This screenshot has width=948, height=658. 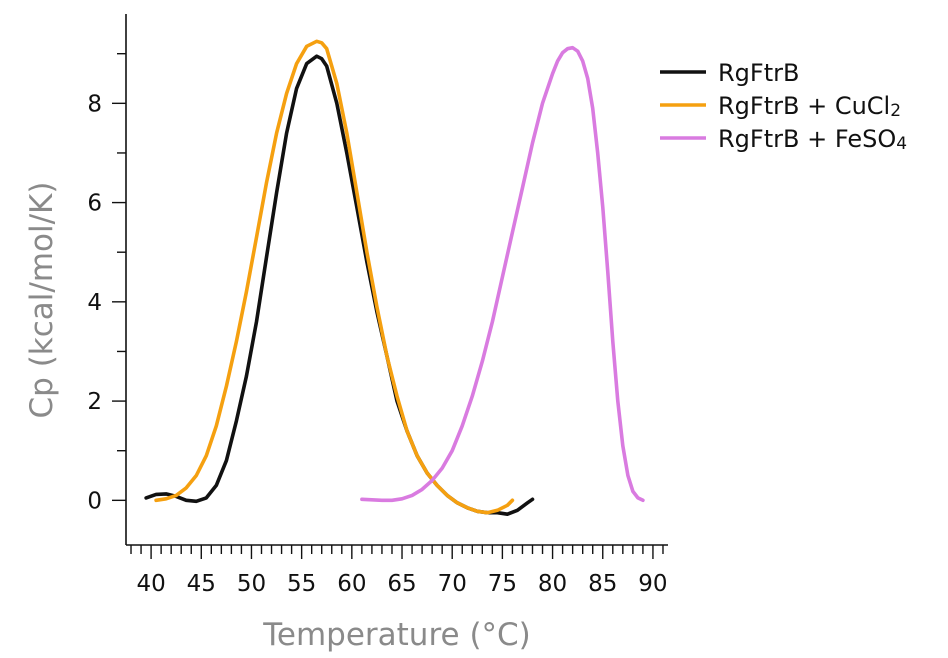 I want to click on y-tick-label: 4, so click(x=94, y=303).